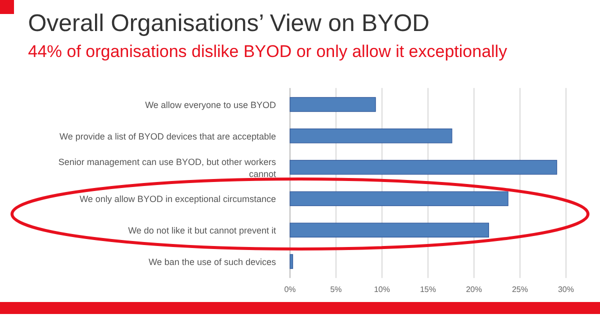  I want to click on y-tick-label: We allow everyone to use BYOD, so click(210, 105).